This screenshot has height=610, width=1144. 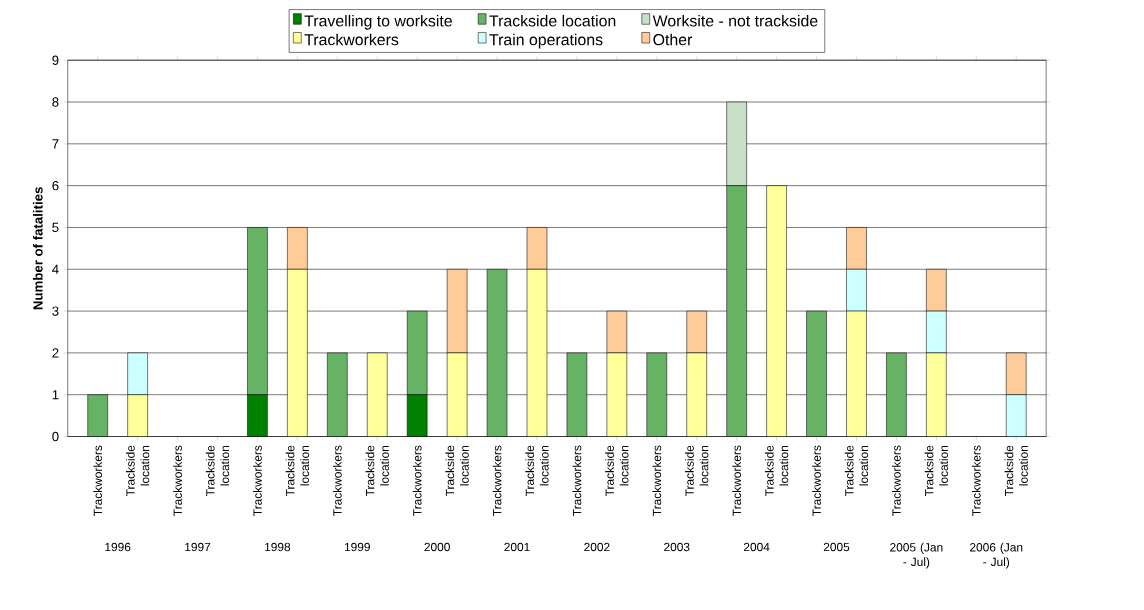 What do you see at coordinates (836, 547) in the screenshot?
I see `text: 2005` at bounding box center [836, 547].